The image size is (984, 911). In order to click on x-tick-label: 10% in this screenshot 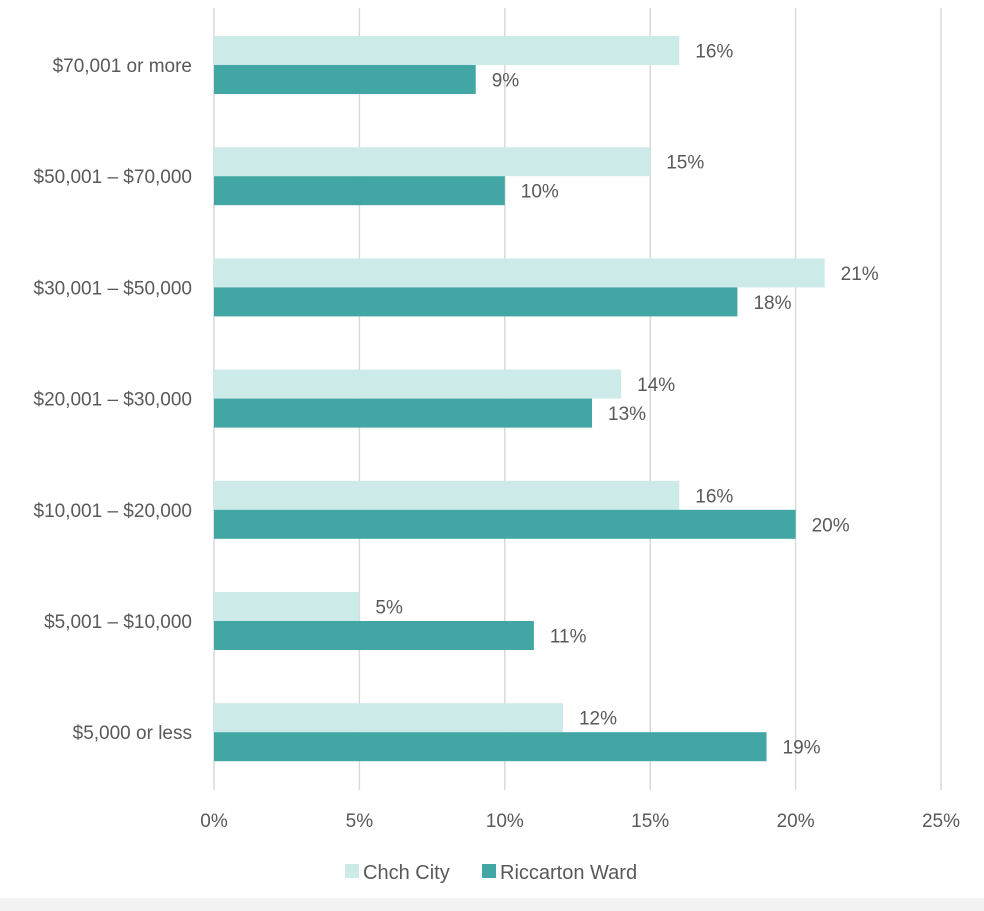, I will do `click(505, 821)`.